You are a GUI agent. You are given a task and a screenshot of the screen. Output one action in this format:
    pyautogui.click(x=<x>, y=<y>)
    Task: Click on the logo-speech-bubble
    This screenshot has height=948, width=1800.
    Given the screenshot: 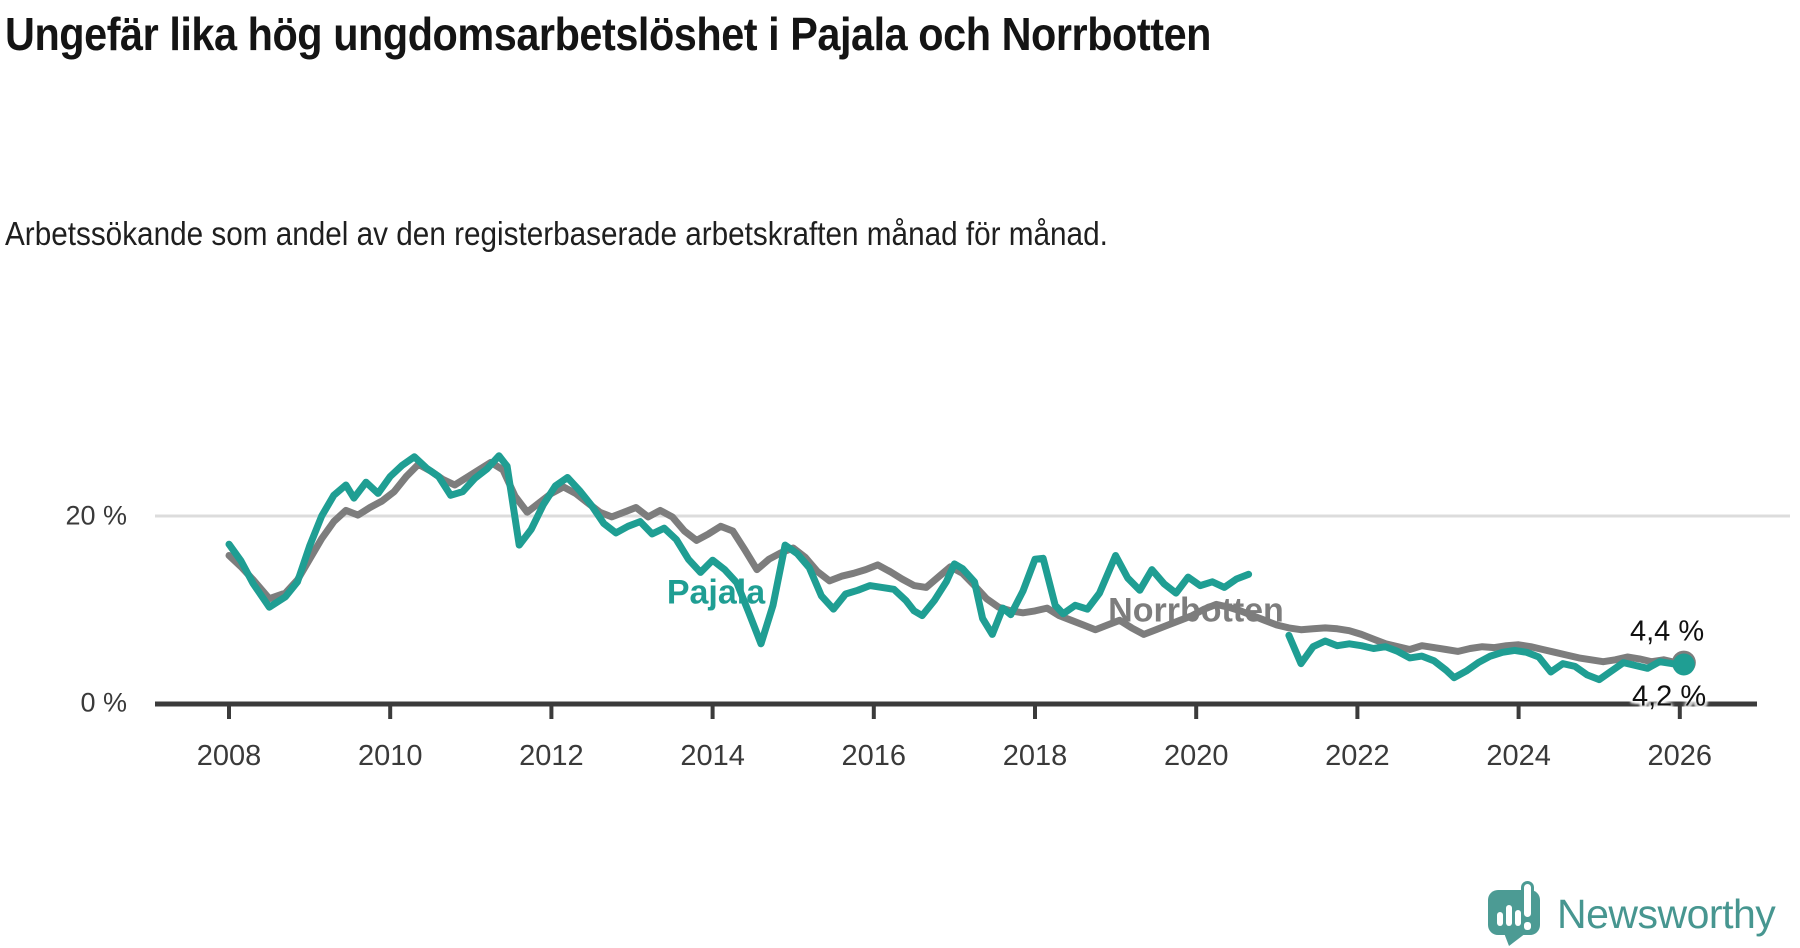 What is the action you would take?
    pyautogui.click(x=1514, y=912)
    